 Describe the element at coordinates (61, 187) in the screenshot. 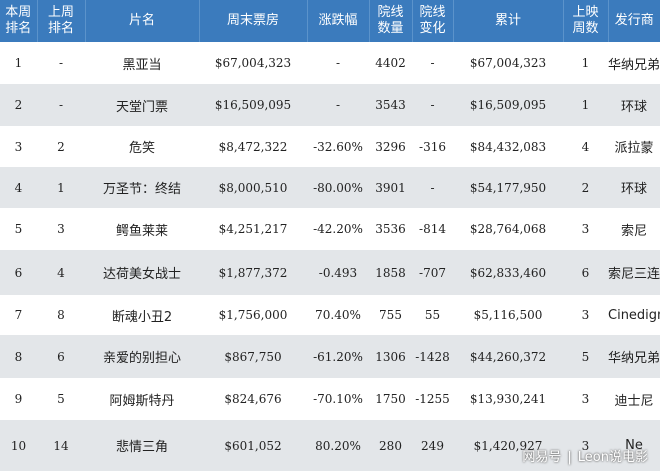

I see `cell-last-rank: 1` at that location.